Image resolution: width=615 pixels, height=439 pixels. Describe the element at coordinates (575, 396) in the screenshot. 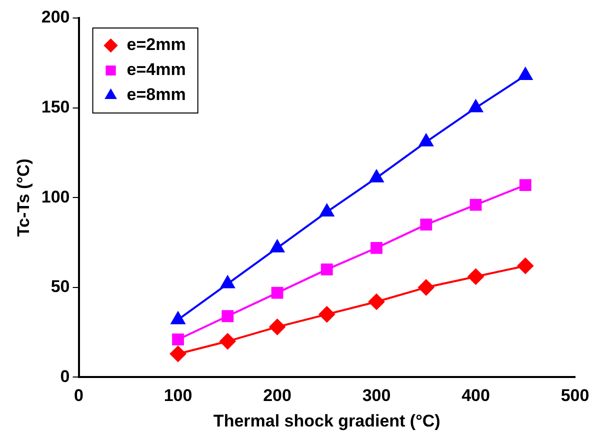

I see `x-tick-label: 500` at that location.